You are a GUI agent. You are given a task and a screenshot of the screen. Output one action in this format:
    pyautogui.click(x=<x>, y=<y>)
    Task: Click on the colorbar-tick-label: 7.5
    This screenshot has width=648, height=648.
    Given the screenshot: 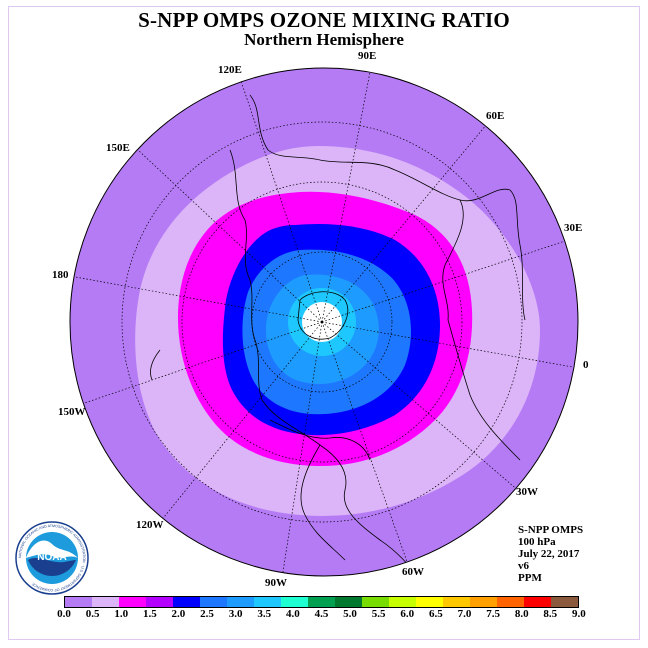 What is the action you would take?
    pyautogui.click(x=493, y=614)
    